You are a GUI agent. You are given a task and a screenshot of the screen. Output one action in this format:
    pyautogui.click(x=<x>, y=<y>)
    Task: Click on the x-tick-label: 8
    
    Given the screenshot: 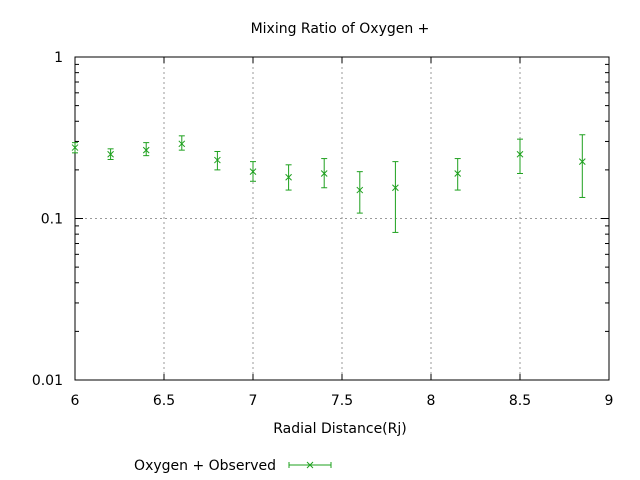 What is the action you would take?
    pyautogui.click(x=431, y=401)
    